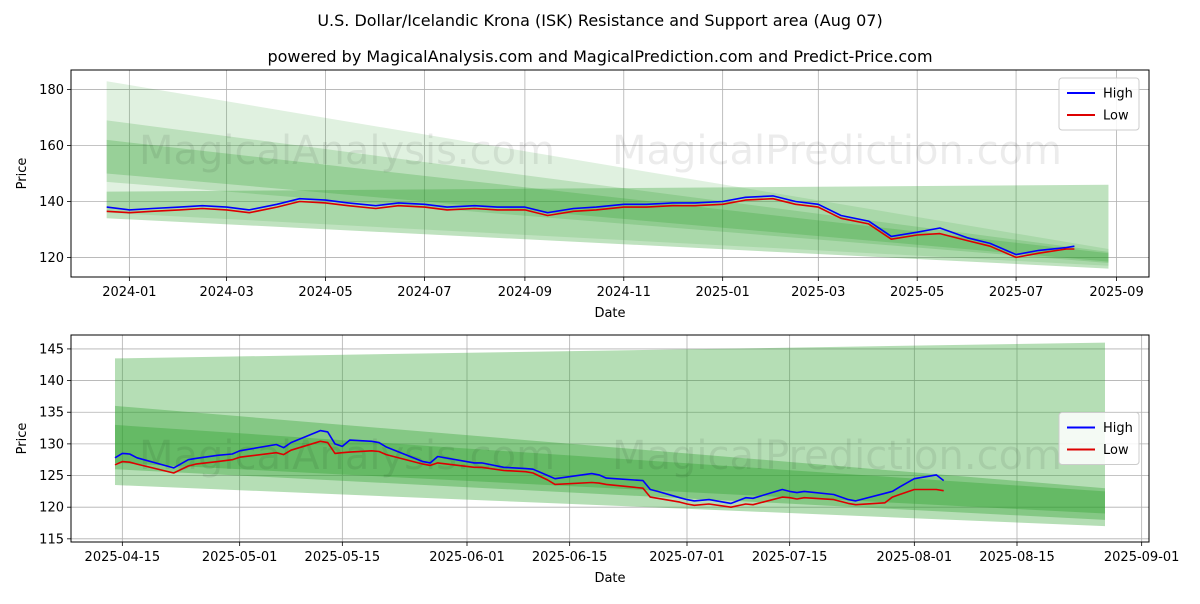 Image resolution: width=1200 pixels, height=604 pixels. I want to click on y-tick-label: 125, so click(51, 476).